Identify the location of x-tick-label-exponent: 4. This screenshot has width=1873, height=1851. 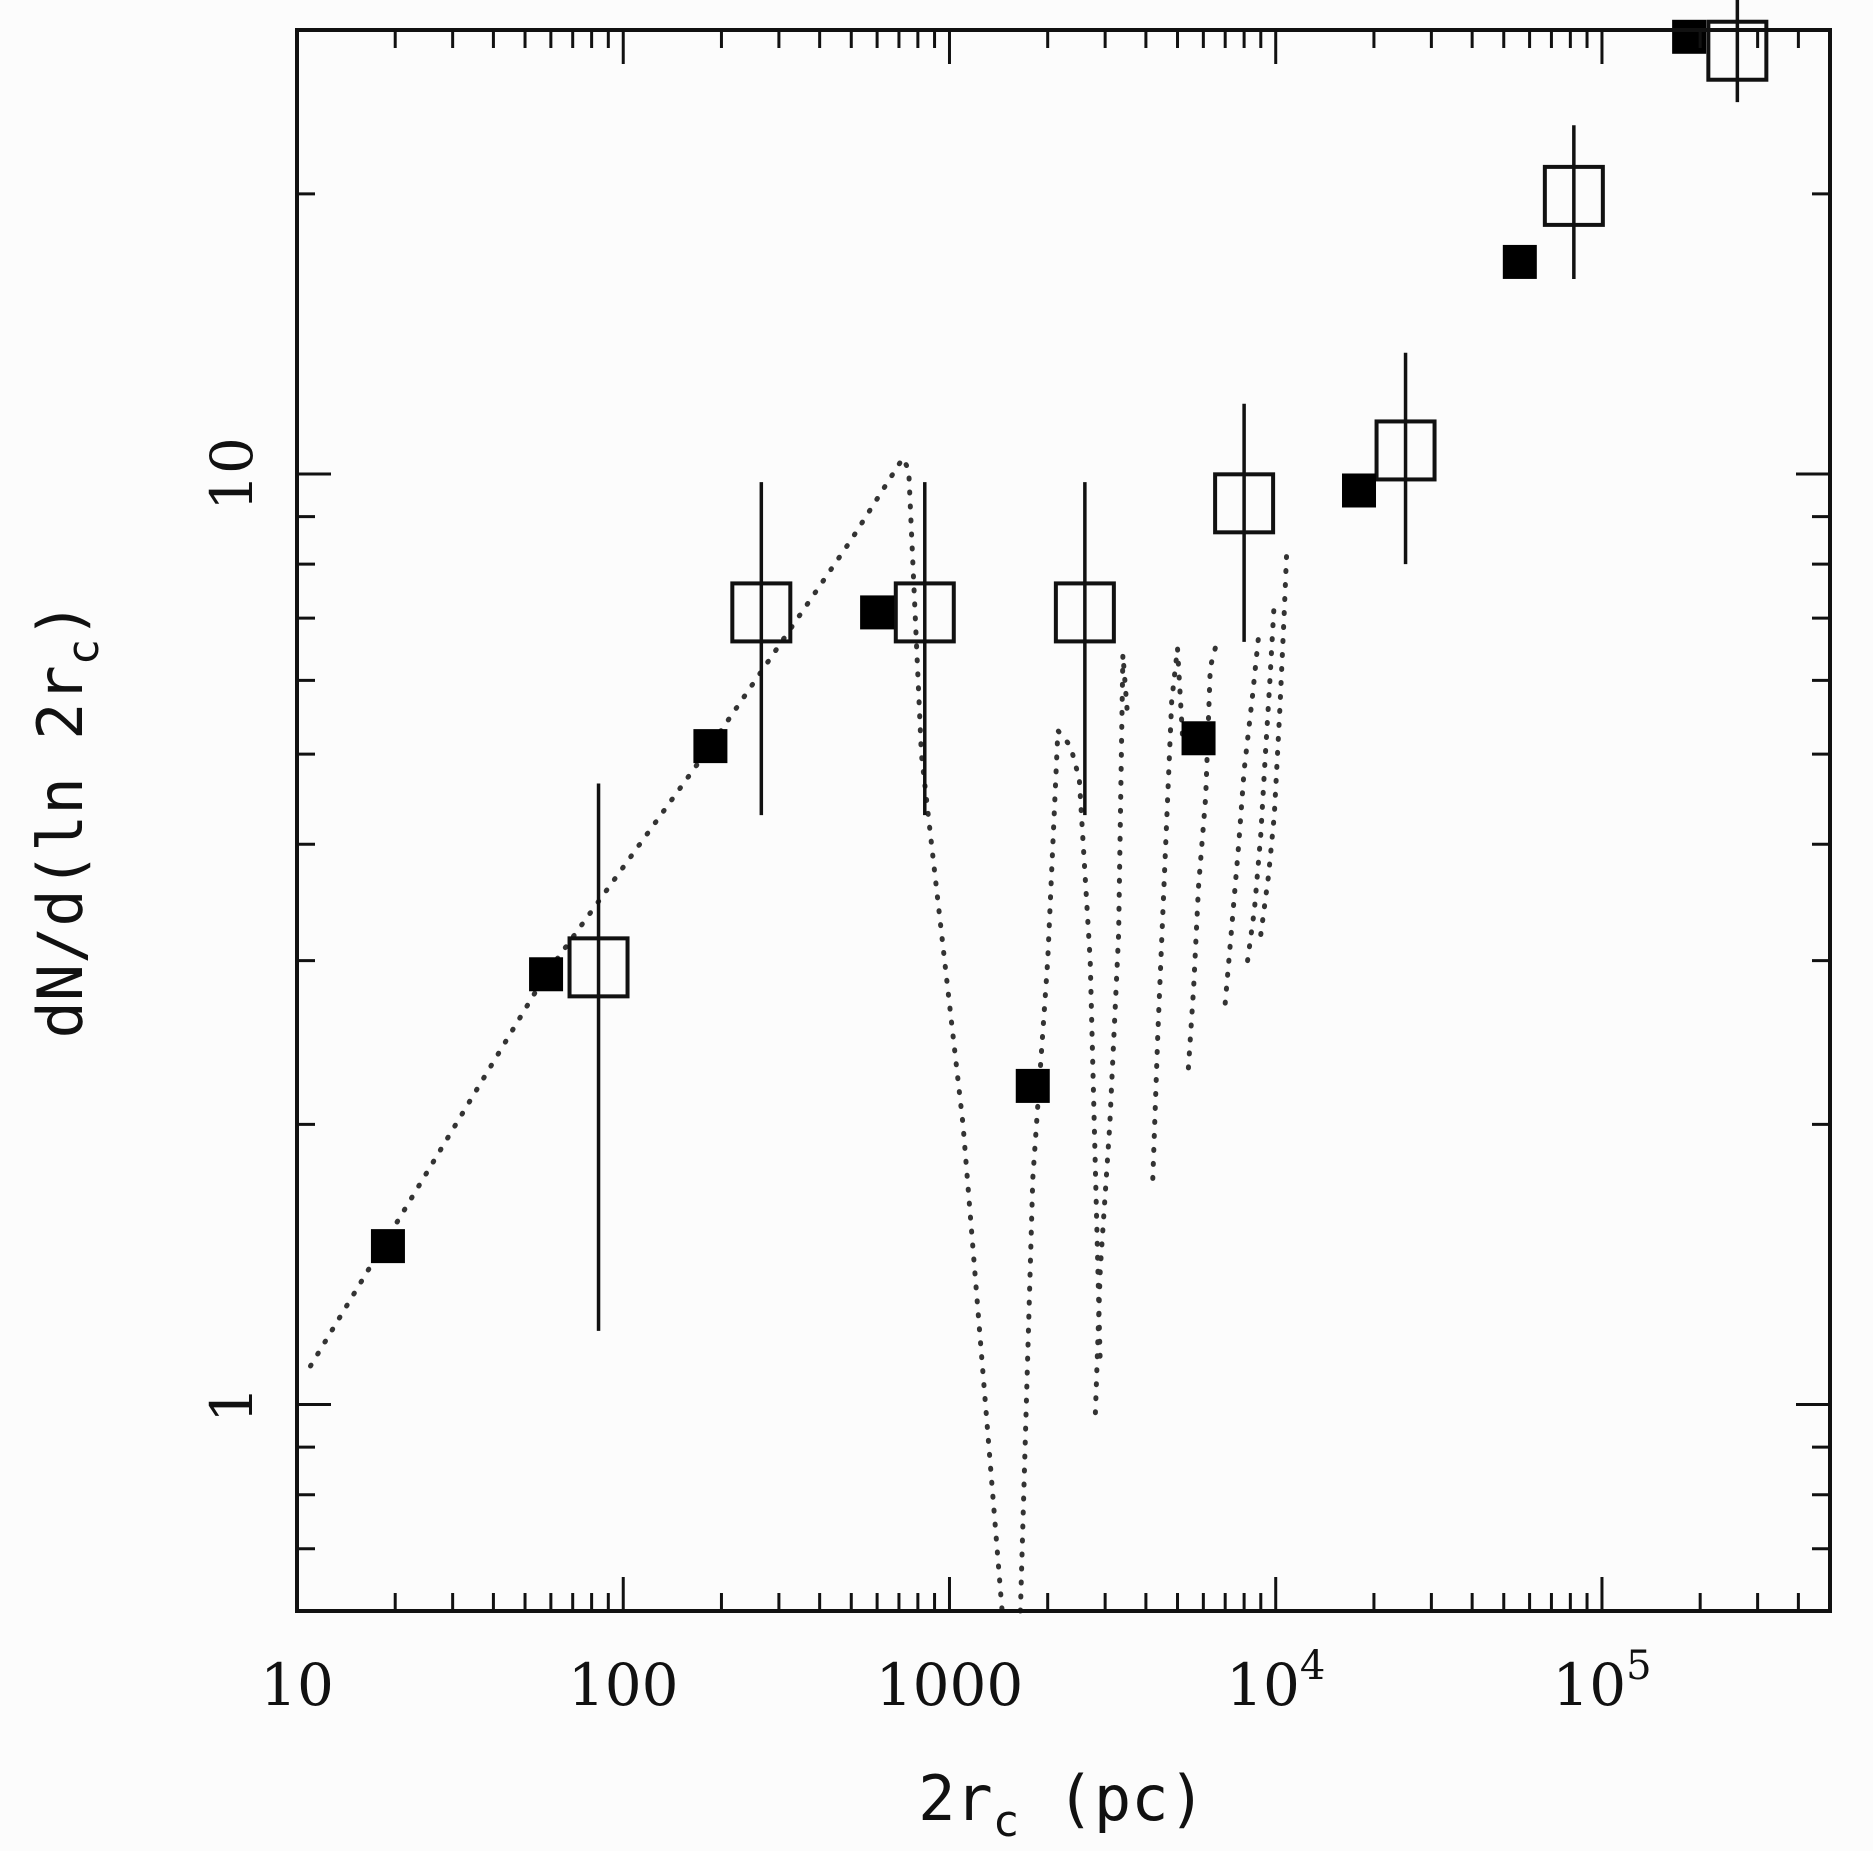
(1312, 1666).